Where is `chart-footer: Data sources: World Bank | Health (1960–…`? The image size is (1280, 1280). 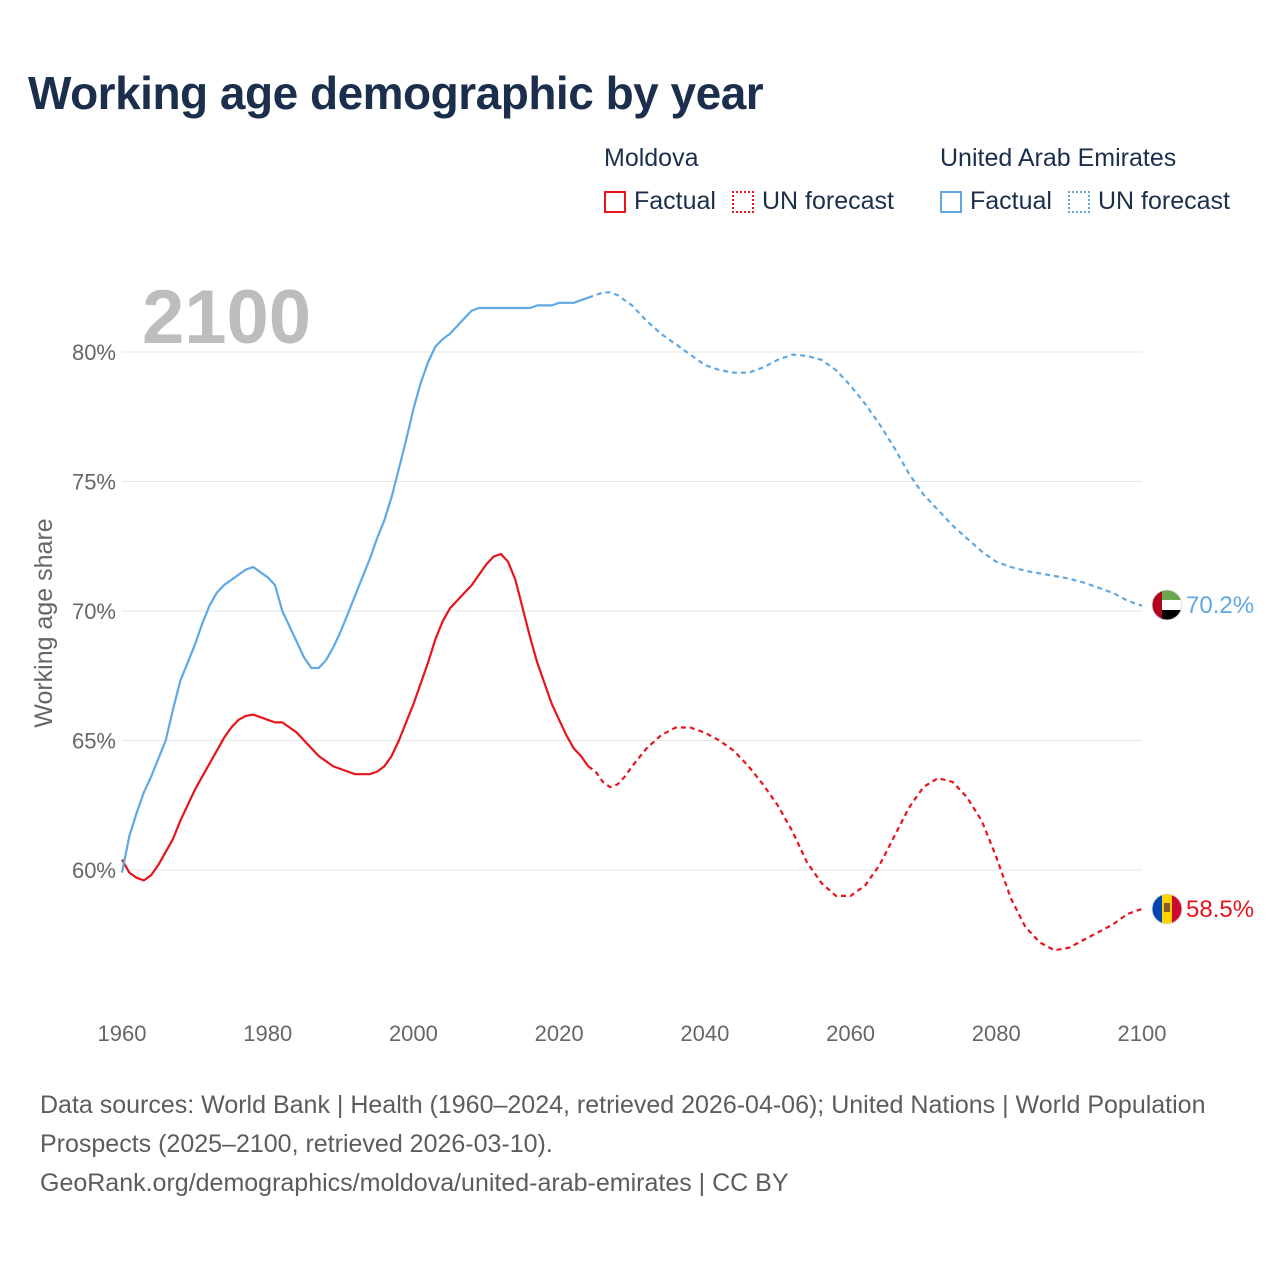 chart-footer: Data sources: World Bank | Health (1960–… is located at coordinates (630, 1144).